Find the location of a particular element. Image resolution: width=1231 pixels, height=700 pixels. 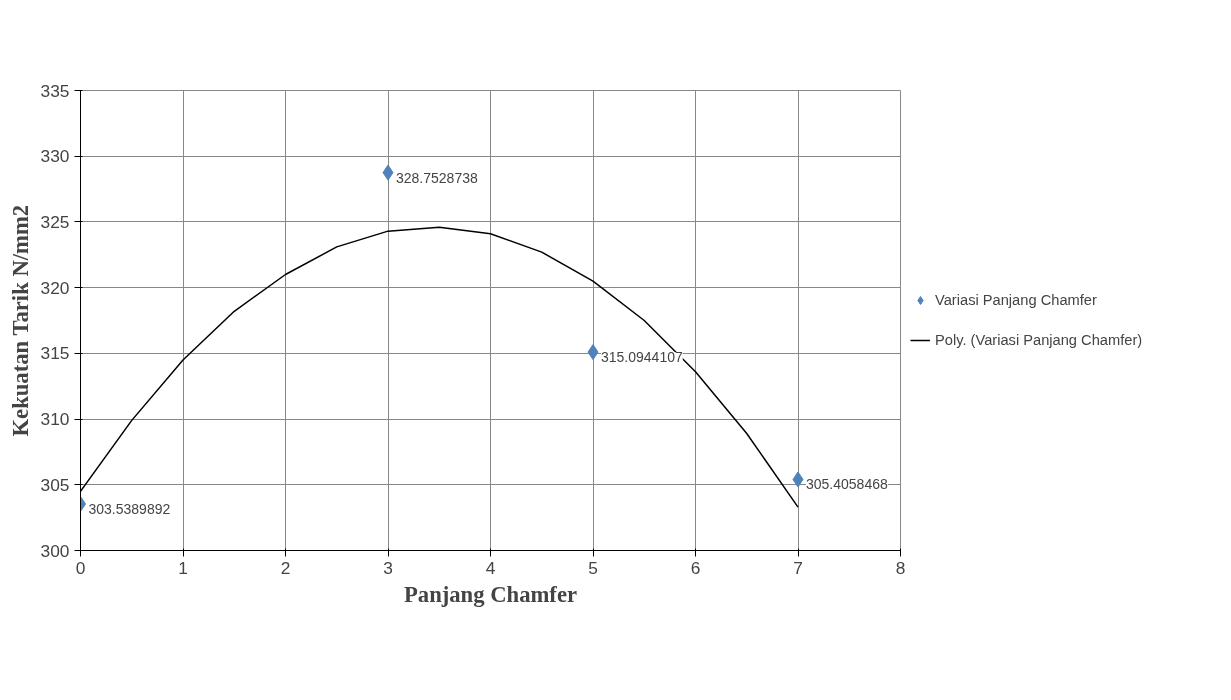

data-label: 303.5389892 is located at coordinates (129, 508).